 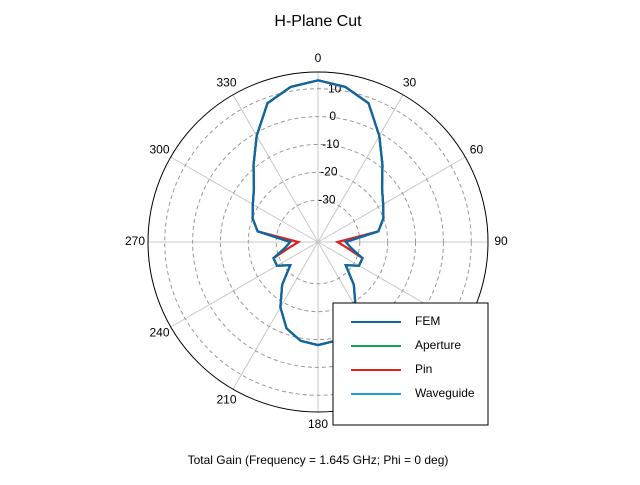 I want to click on angular-tick-label: 90, so click(x=501, y=241).